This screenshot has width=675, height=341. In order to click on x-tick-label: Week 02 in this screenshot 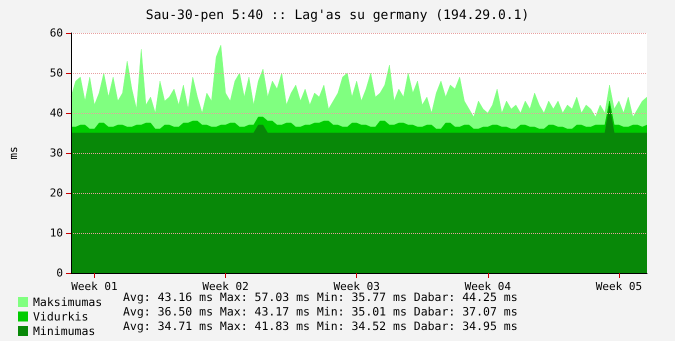, I will do `click(225, 286)`.